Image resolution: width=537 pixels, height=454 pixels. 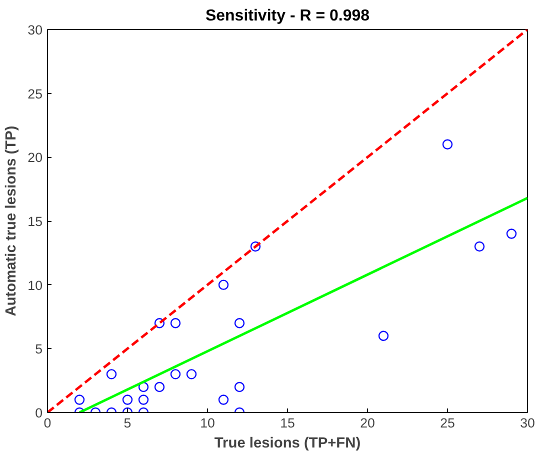 I want to click on y-tick-label: 5, so click(x=39, y=349).